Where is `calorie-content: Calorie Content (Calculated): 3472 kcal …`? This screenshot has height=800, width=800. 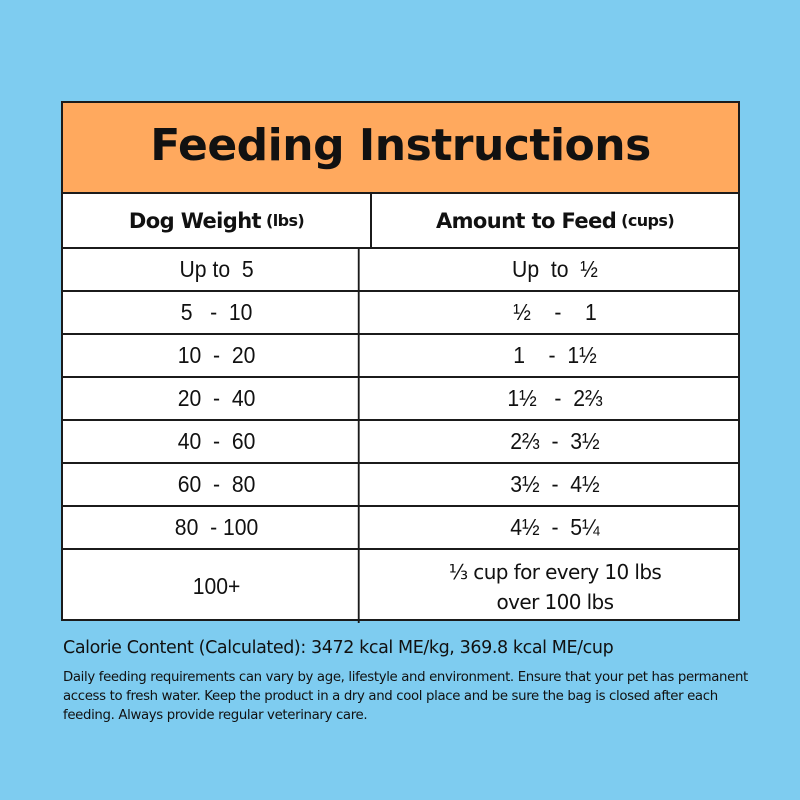
calorie-content: Calorie Content (Calculated): 3472 kcal … is located at coordinates (338, 648).